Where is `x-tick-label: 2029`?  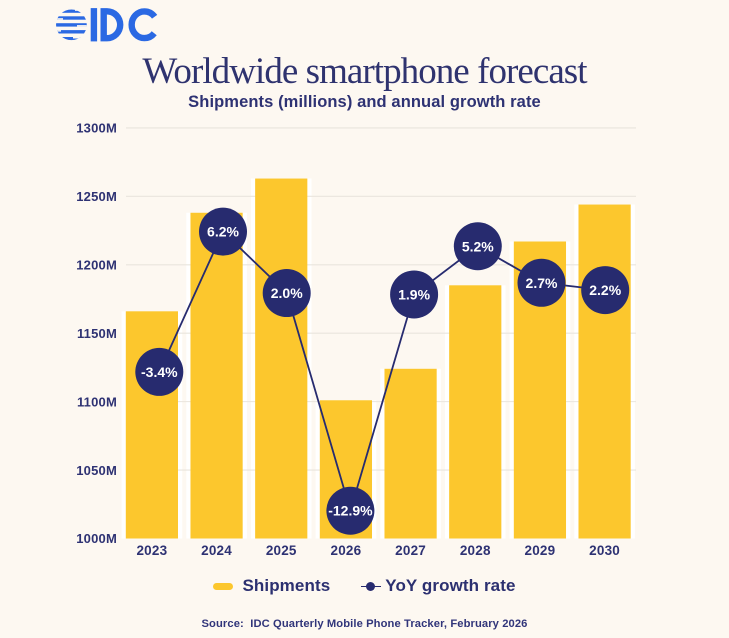 x-tick-label: 2029 is located at coordinates (539, 550).